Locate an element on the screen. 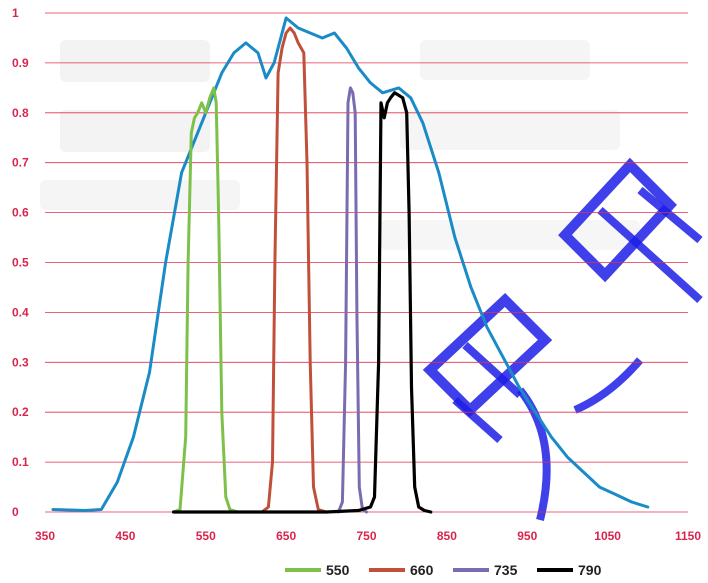 Image resolution: width=708 pixels, height=583 pixels. y-tick-label: 1 is located at coordinates (15, 13).